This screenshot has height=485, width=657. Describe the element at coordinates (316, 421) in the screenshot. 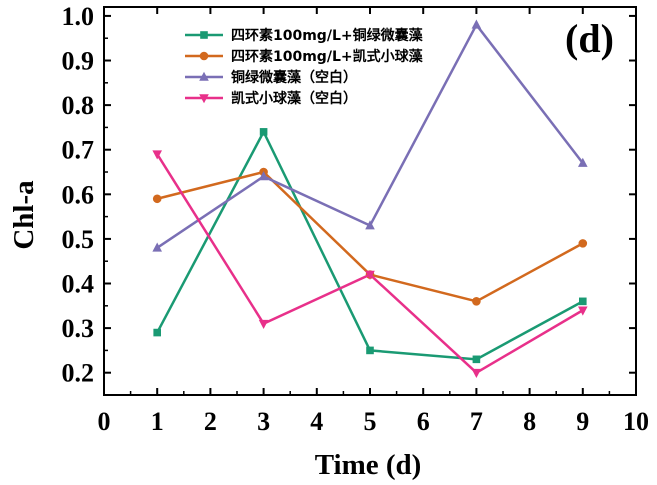

I see `x-tick-label: 4` at that location.